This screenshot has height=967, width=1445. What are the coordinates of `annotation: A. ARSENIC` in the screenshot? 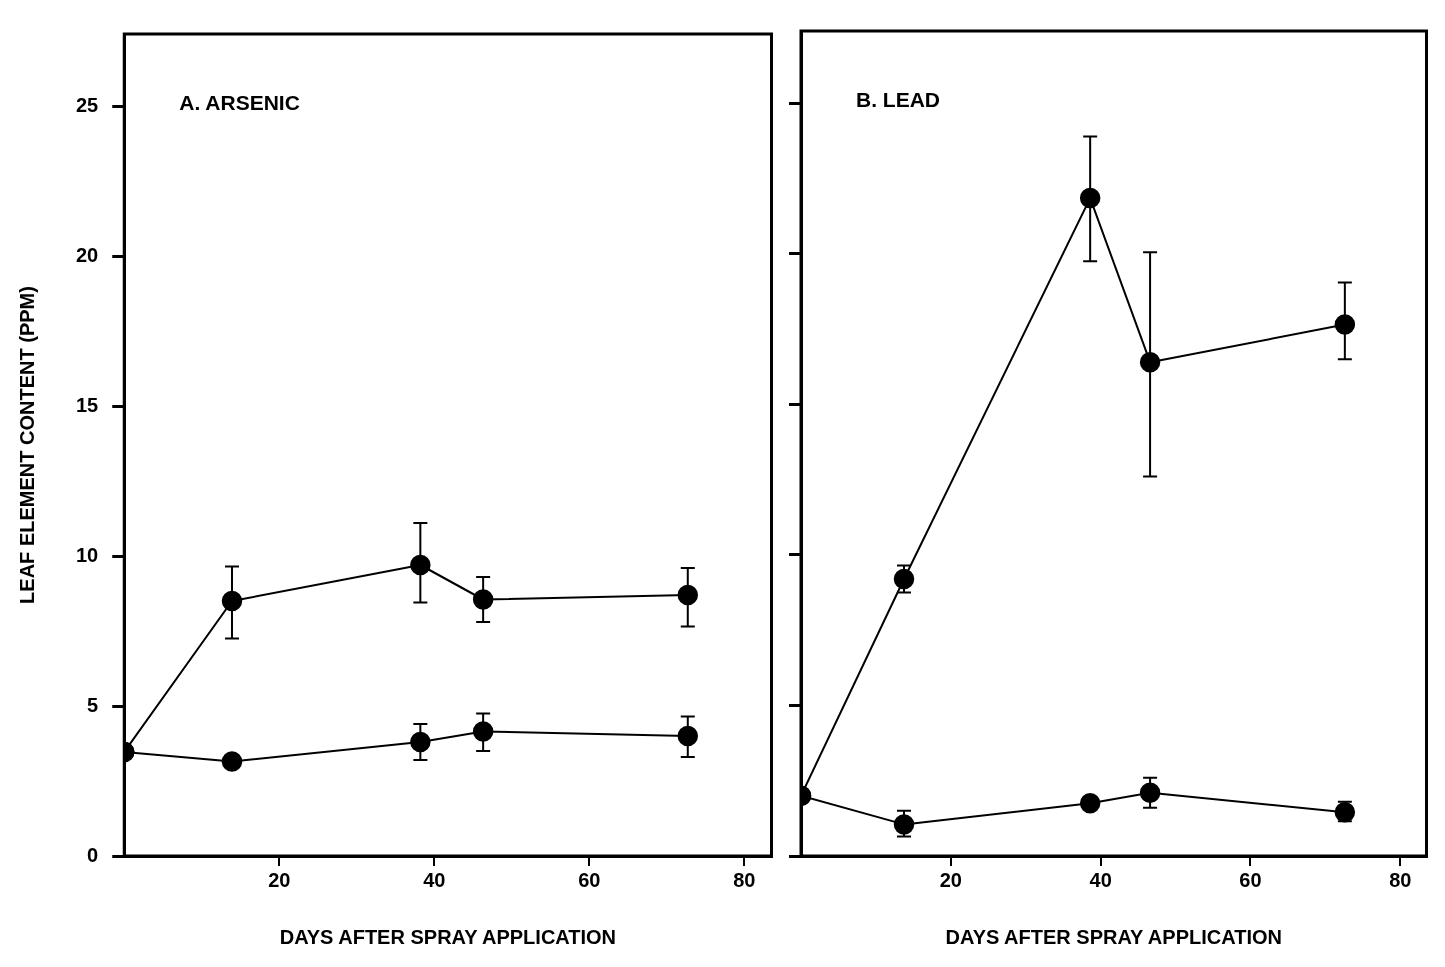 It's located at (239, 103).